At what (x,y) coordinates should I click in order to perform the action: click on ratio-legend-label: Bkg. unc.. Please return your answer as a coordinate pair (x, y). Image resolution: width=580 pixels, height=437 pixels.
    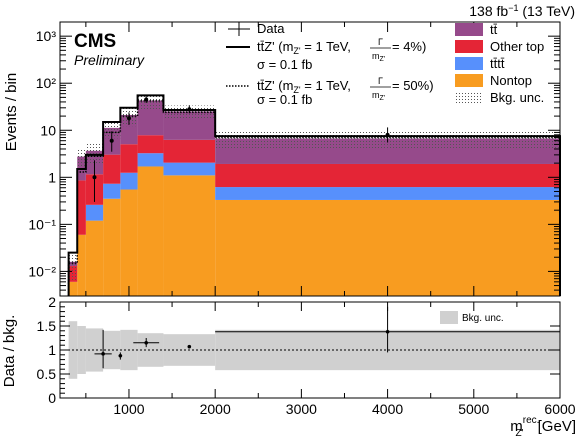
    Looking at the image, I should click on (483, 318).